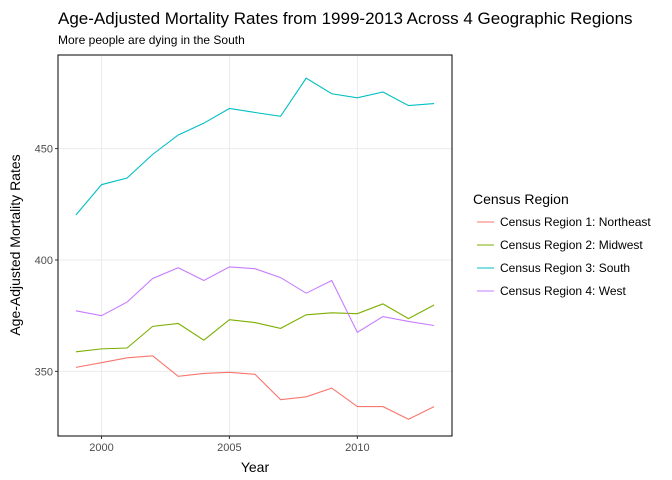 This screenshot has width=672, height=480. I want to click on legend-label: Census Region 1: Northeast, so click(575, 222).